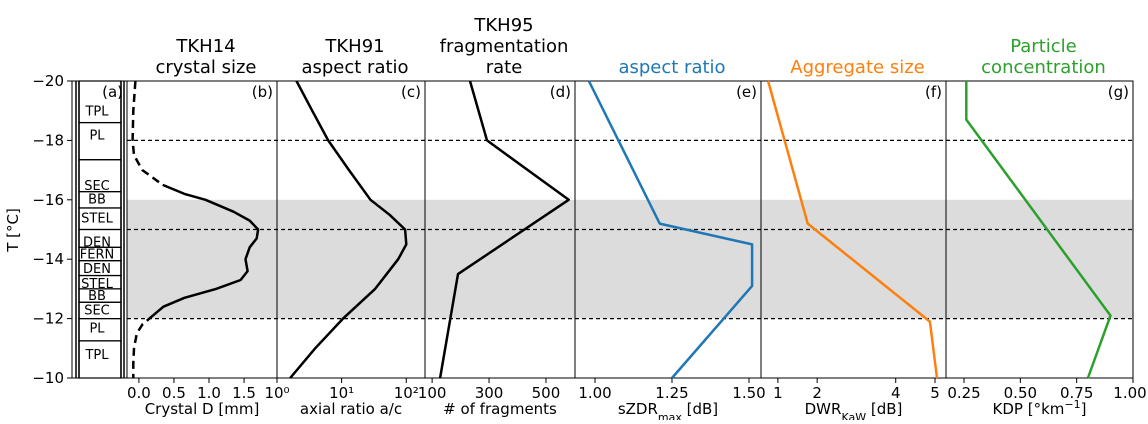 The image size is (1148, 424). I want to click on x-axis-label: axial ratio a/c, so click(351, 409).